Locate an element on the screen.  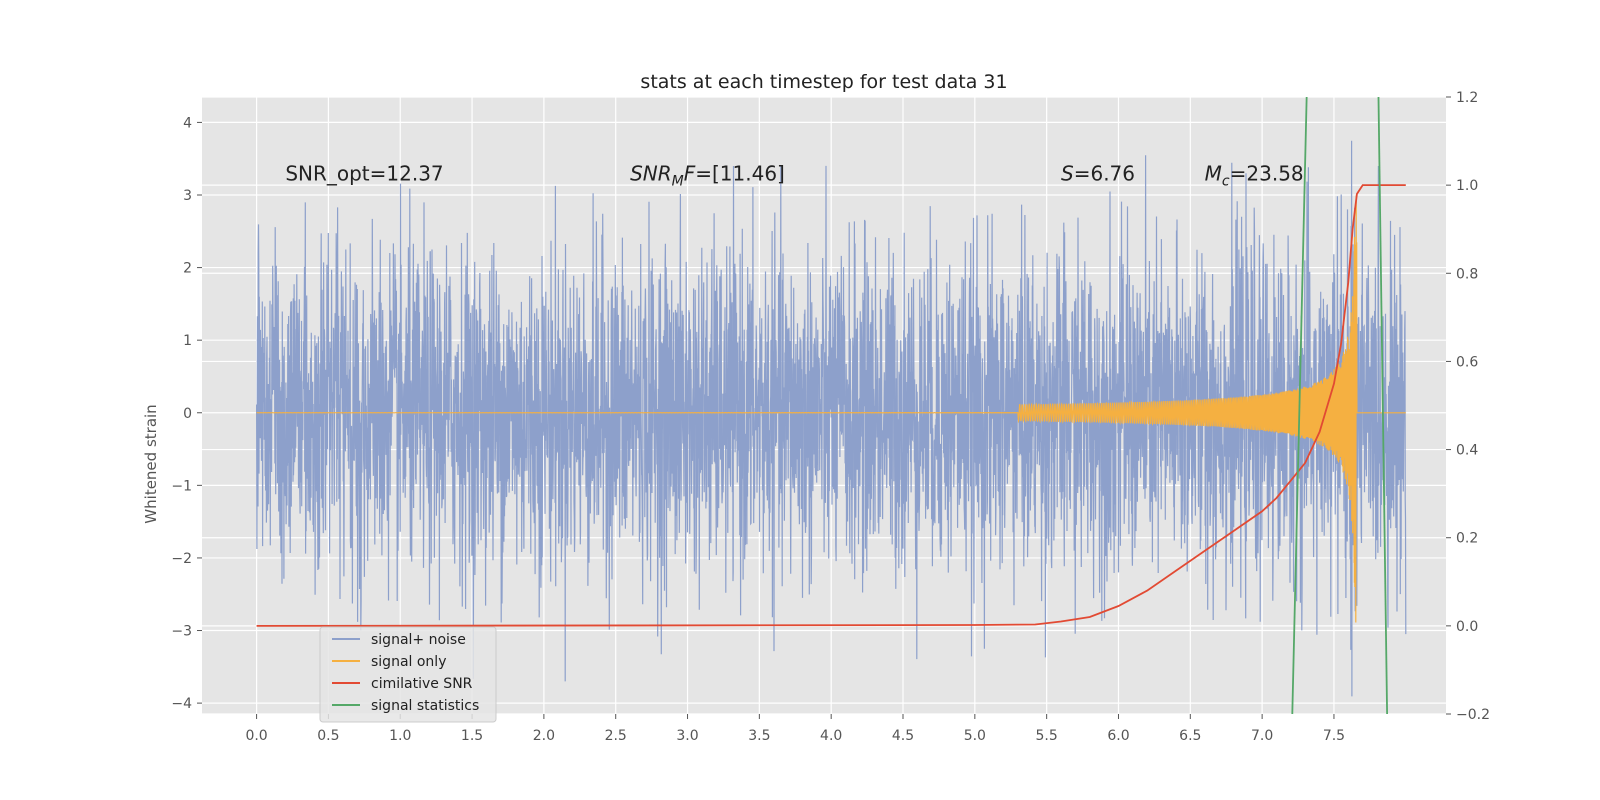
annotation: SNRMF=[11.46] is located at coordinates (707, 175).